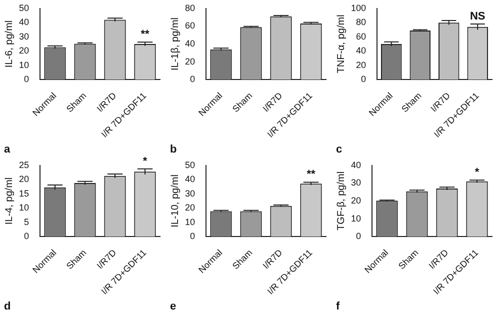 This screenshot has width=500, height=315. Describe the element at coordinates (173, 306) in the screenshot. I see `text: e` at that location.